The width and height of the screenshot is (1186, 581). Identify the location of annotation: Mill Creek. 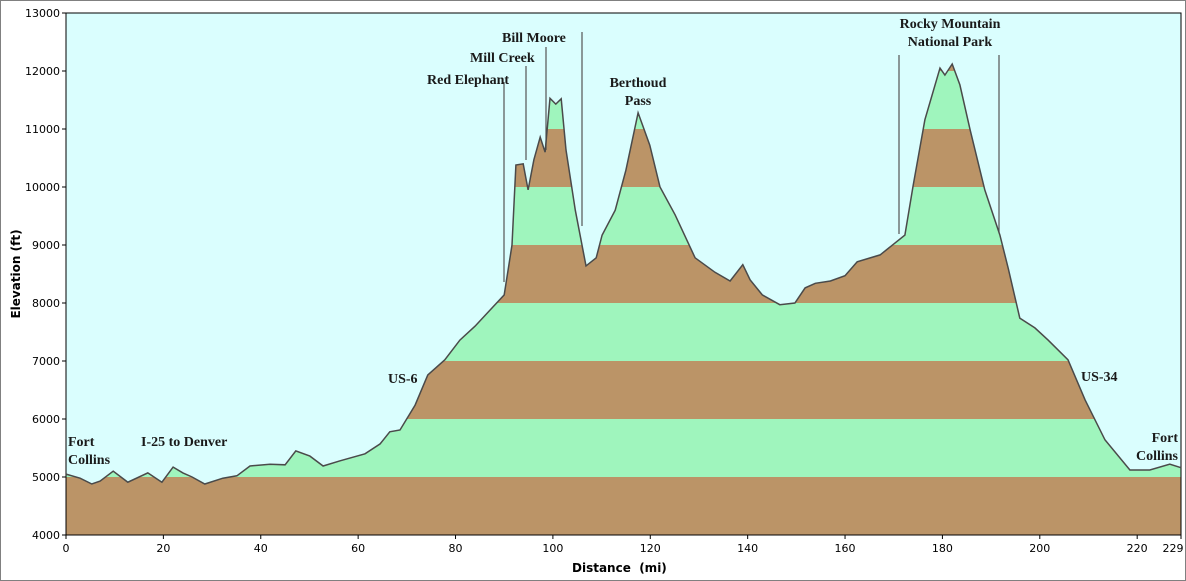
(502, 58).